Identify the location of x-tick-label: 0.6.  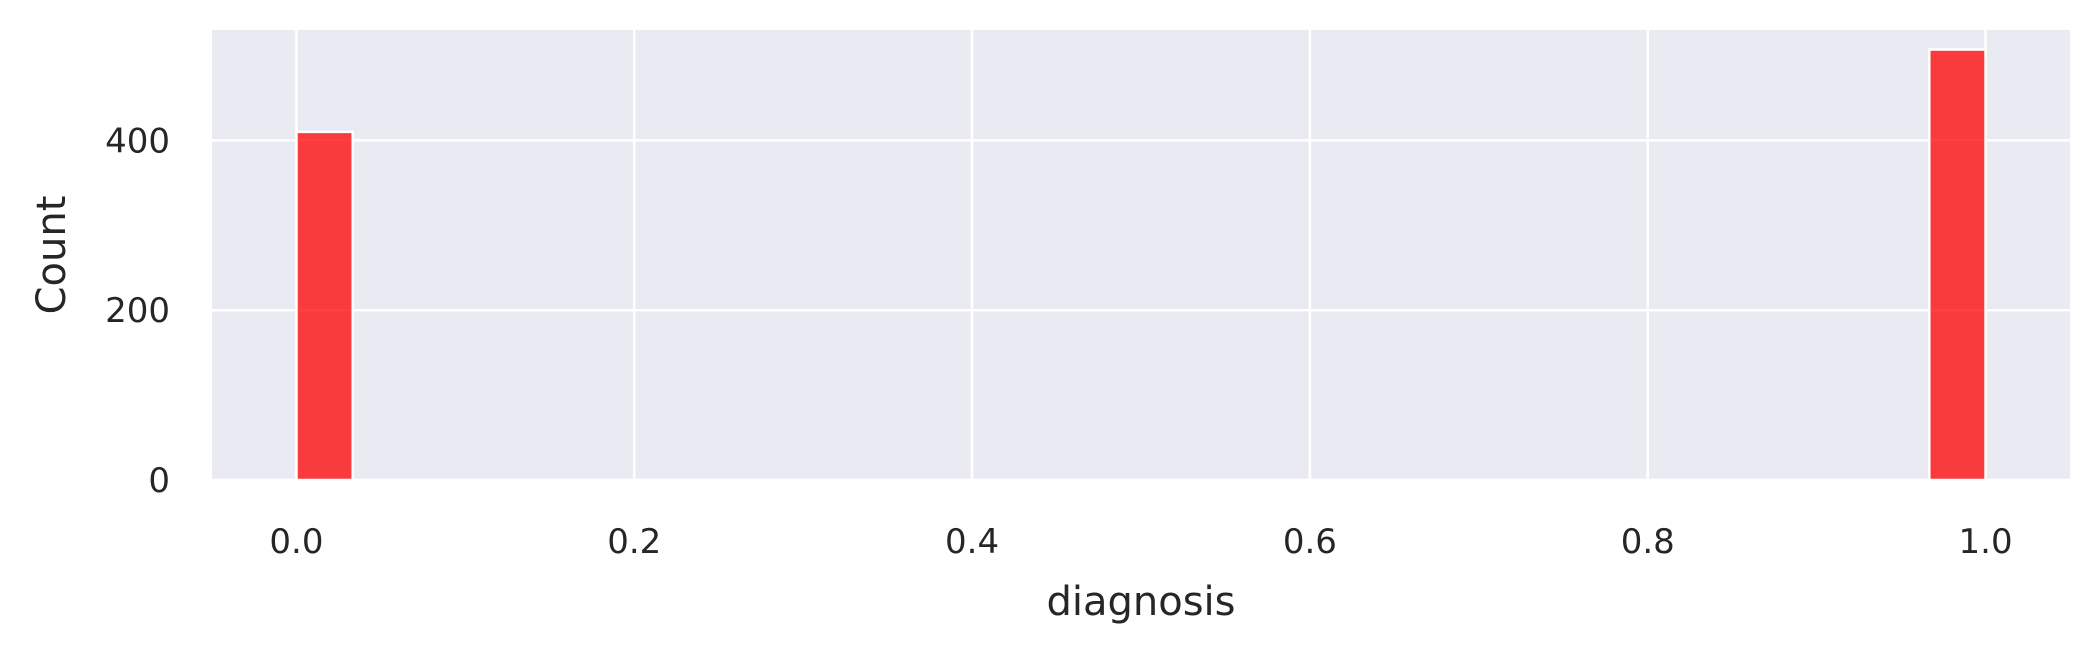
(1310, 542).